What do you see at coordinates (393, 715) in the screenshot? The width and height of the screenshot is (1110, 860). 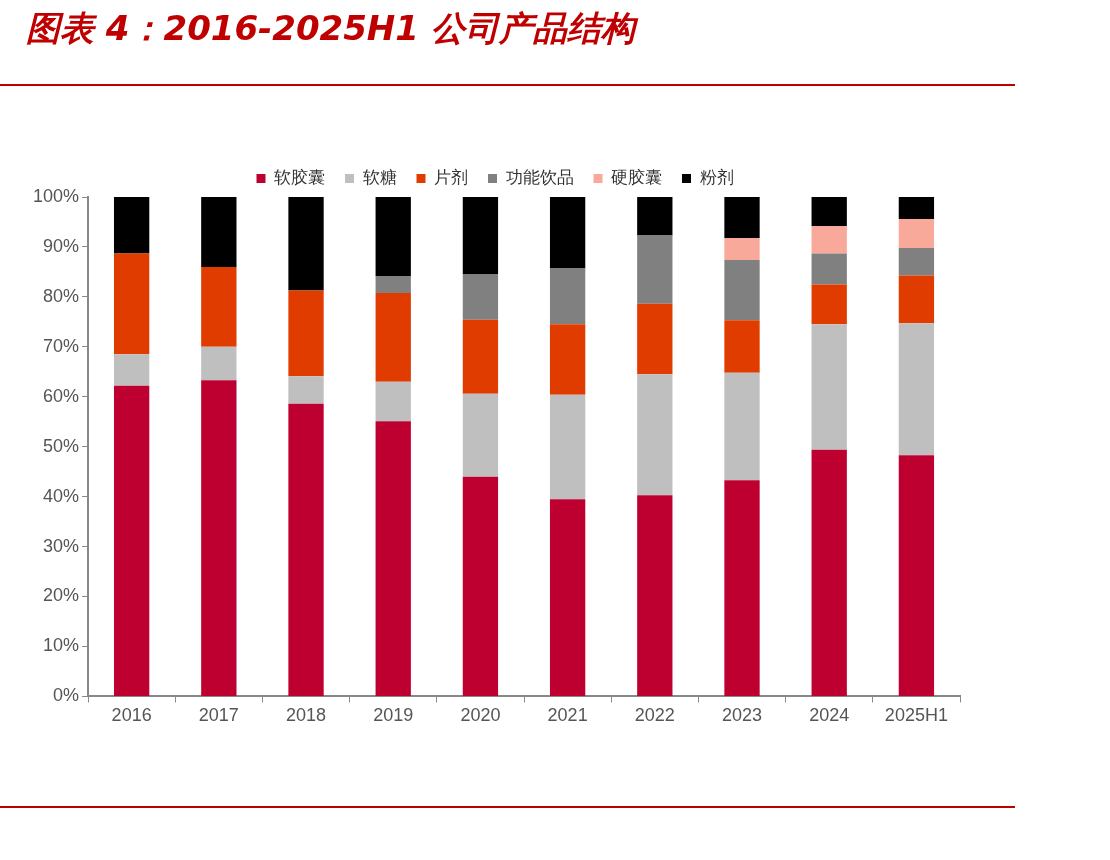 I see `x-tick-label: 2019` at bounding box center [393, 715].